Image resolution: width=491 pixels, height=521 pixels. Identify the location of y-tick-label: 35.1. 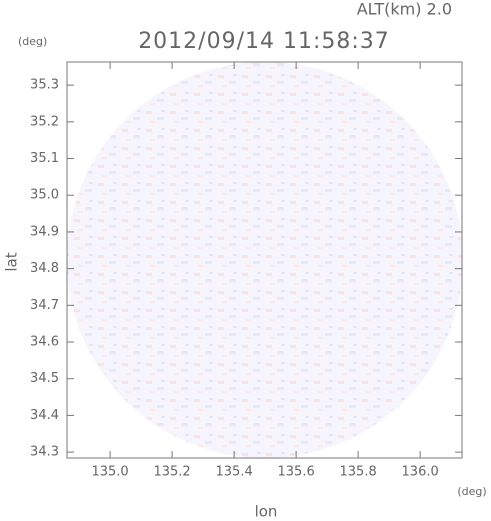
(44, 158).